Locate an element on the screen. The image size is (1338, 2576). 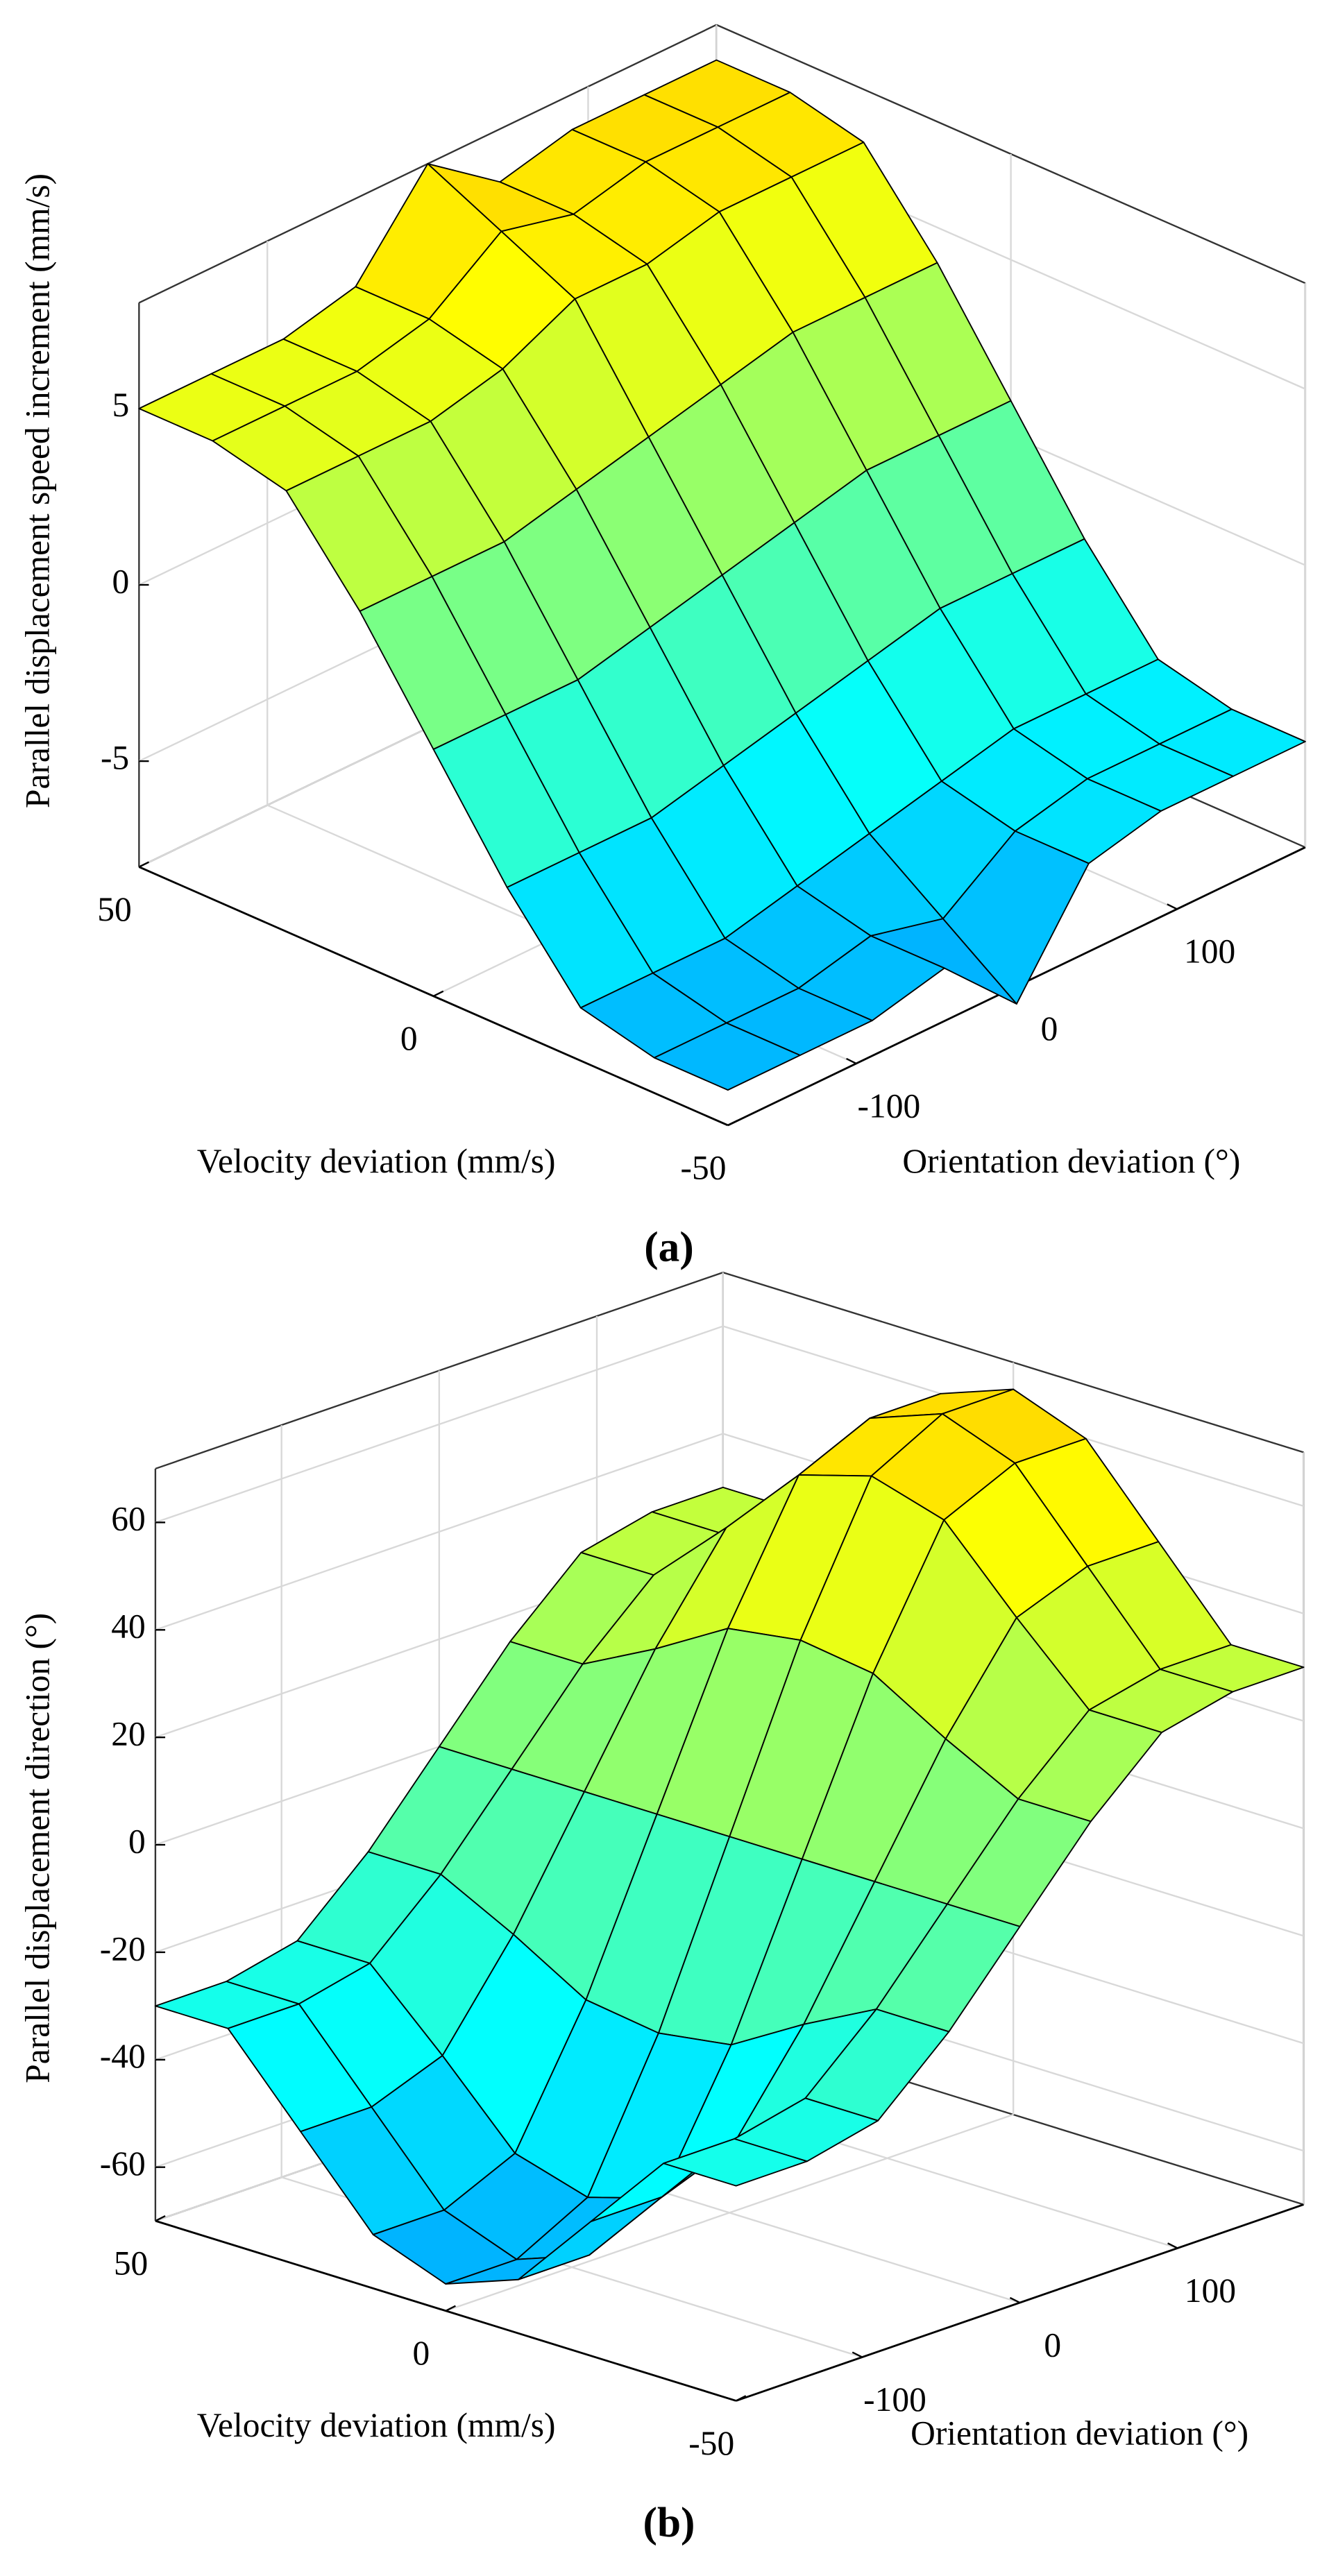
z-tick-label: -5 is located at coordinates (115, 757).